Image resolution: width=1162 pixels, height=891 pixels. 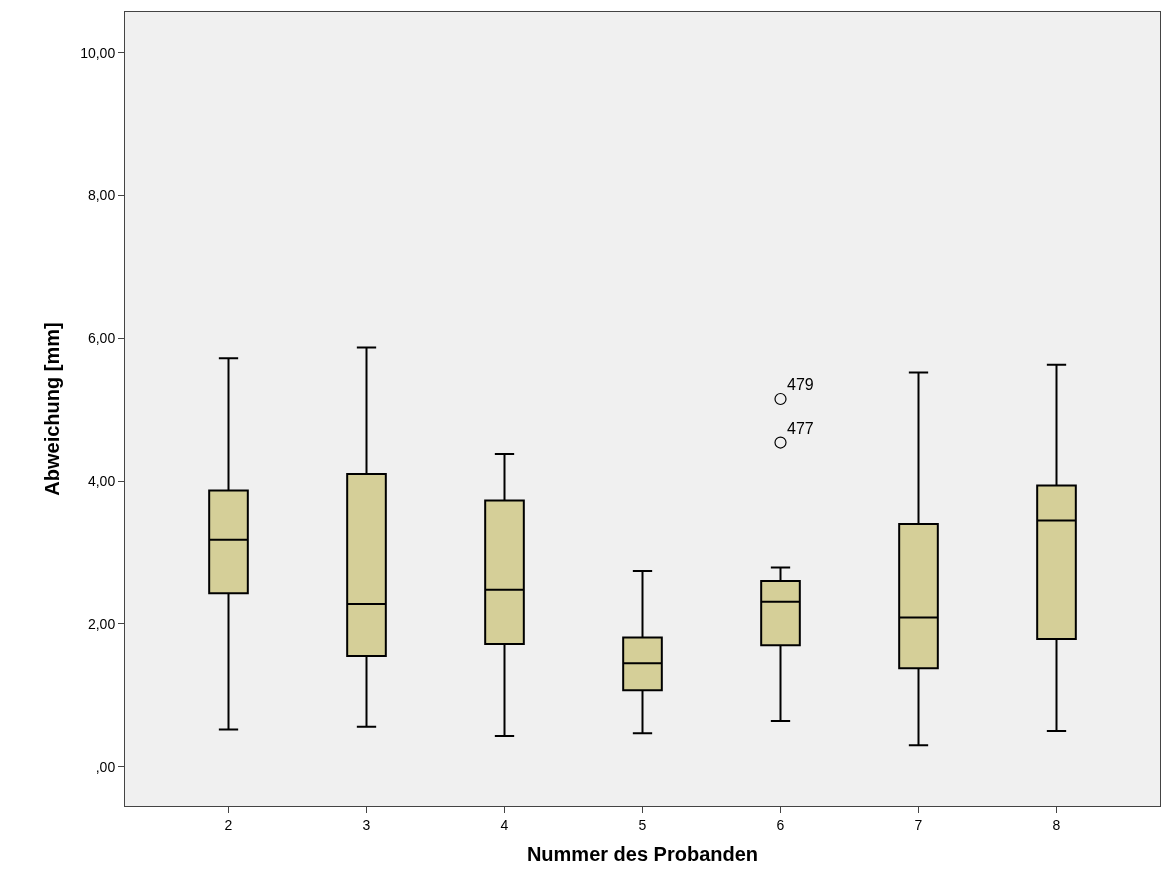 What do you see at coordinates (105, 766) in the screenshot?
I see `y-tick-label: ,00` at bounding box center [105, 766].